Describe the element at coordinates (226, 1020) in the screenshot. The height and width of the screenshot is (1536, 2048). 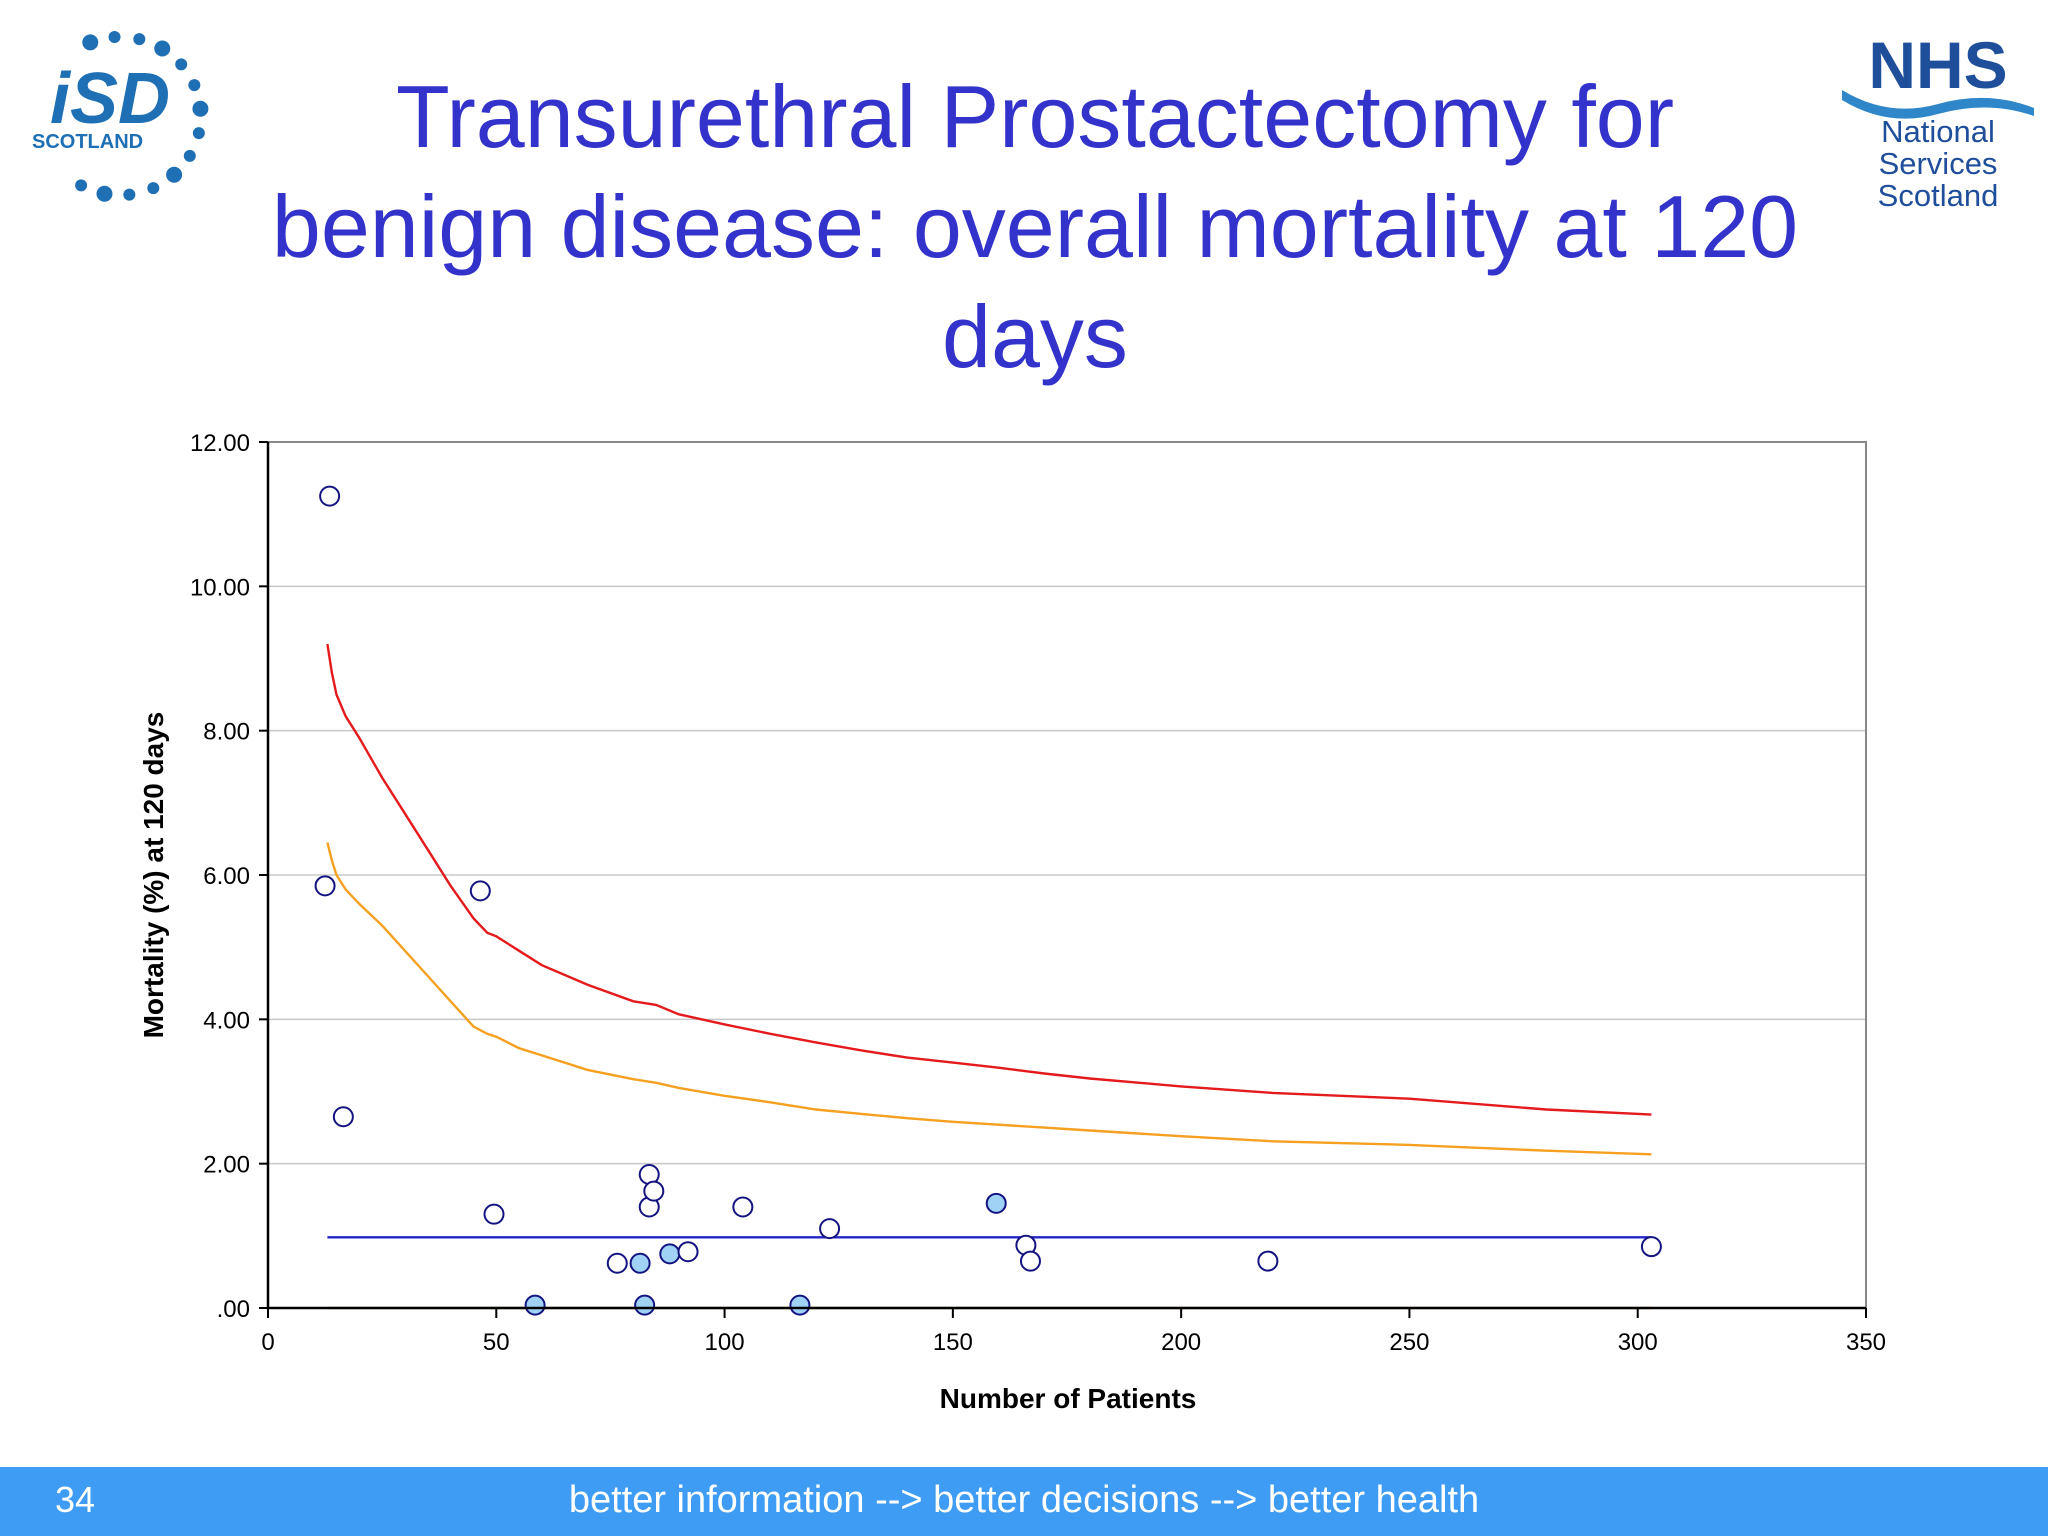
I see `y-tick-label: 4.00` at that location.